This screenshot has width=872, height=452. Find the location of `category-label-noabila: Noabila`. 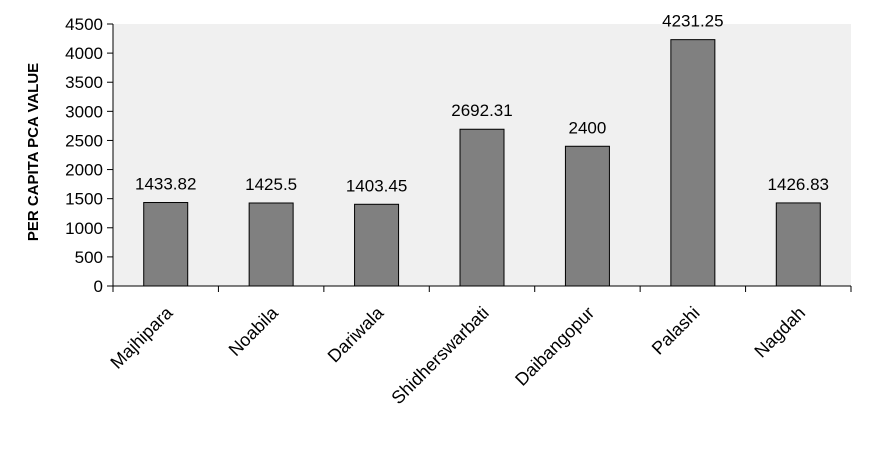

category-label-noabila: Noabila is located at coordinates (254, 331).